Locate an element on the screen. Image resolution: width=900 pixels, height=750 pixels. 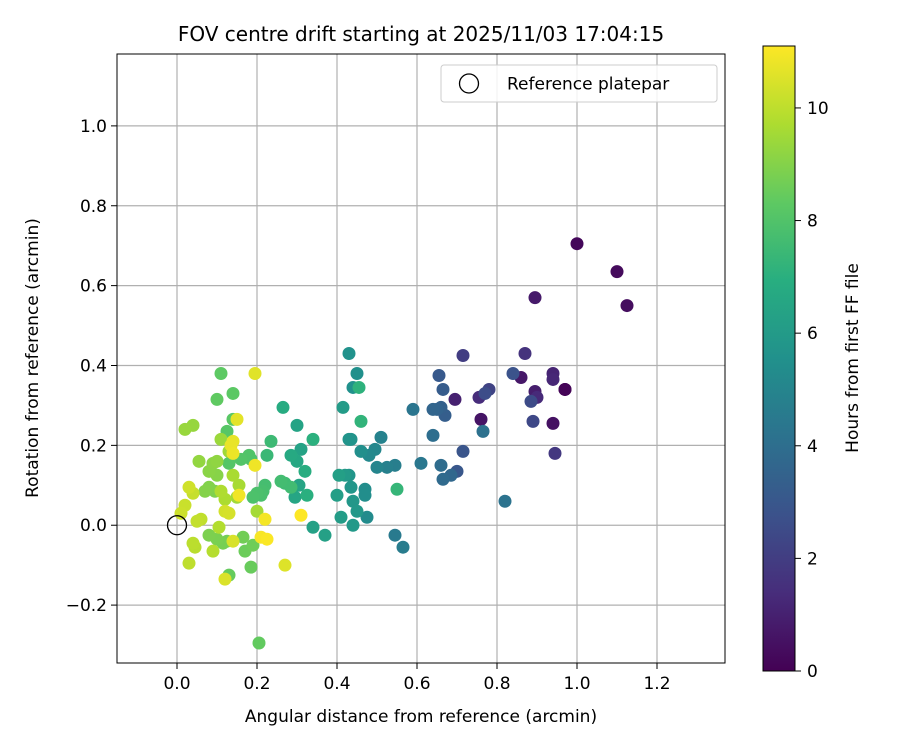
legend: Reference platepar is located at coordinates (579, 83).